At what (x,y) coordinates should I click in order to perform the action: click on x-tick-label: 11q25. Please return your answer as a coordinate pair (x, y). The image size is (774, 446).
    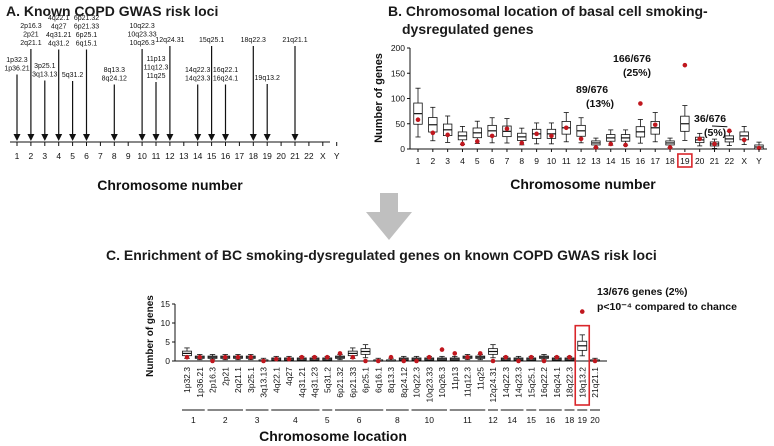
    Looking at the image, I should click on (480, 378).